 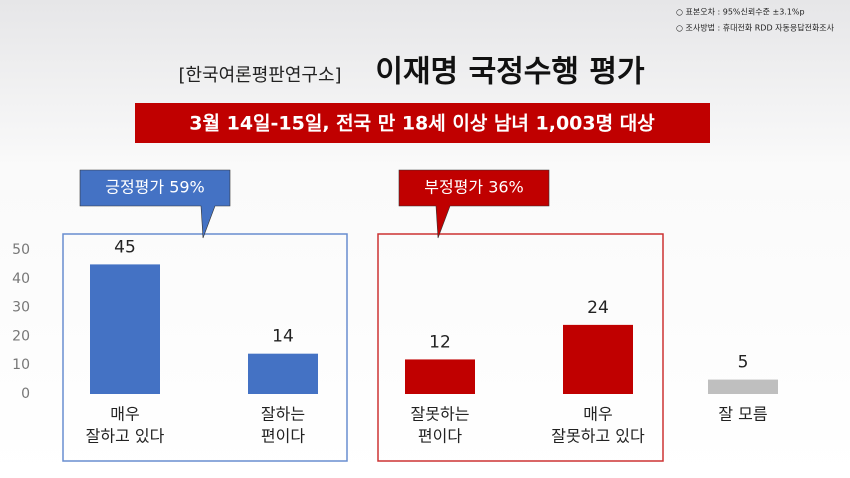 What do you see at coordinates (155, 187) in the screenshot?
I see `group-label: 긍정평가 59%` at bounding box center [155, 187].